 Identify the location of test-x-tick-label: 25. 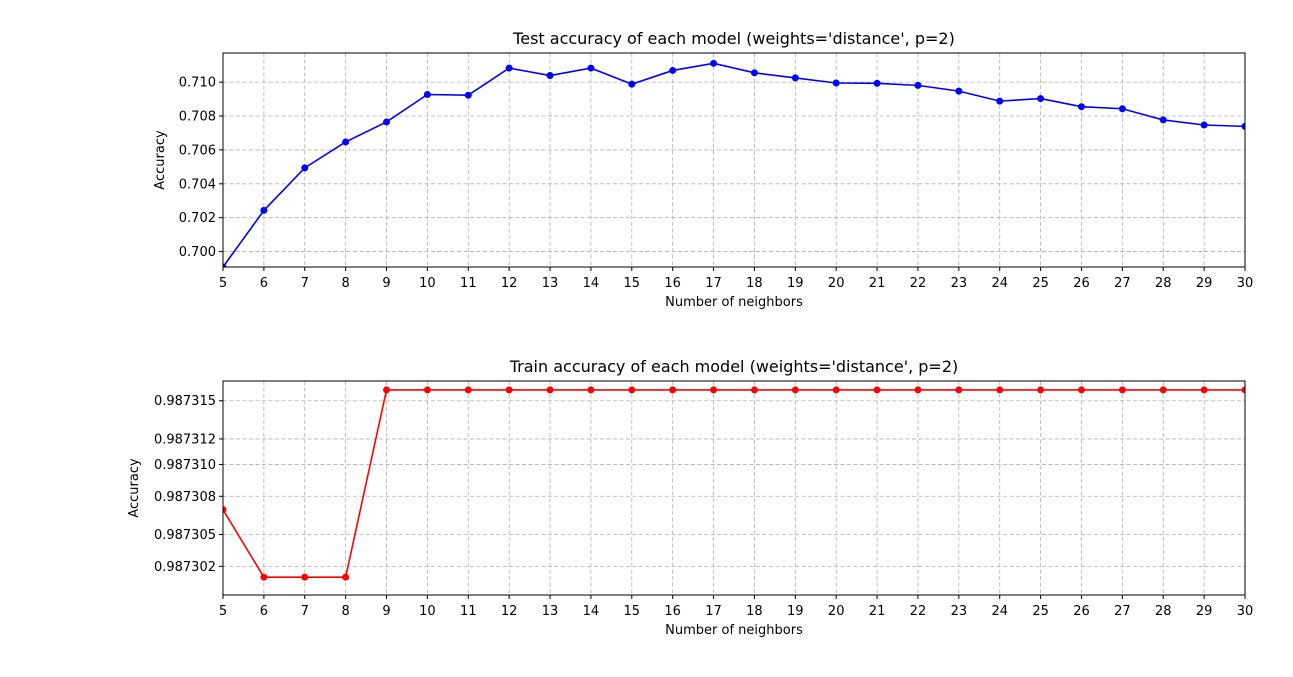
(1040, 283).